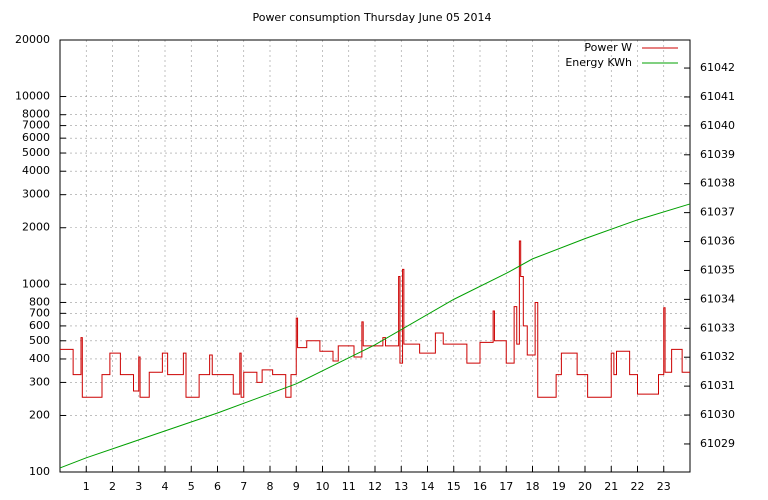 The height and width of the screenshot is (500, 768). I want to click on x-tick-label: 12, so click(375, 486).